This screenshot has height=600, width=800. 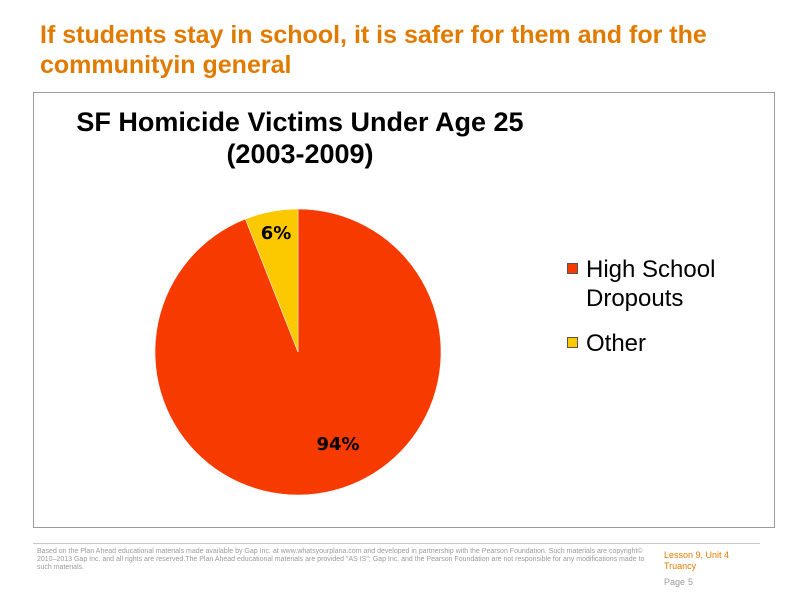 What do you see at coordinates (310, 339) in the screenshot?
I see `pie-labels: 94% 6%` at bounding box center [310, 339].